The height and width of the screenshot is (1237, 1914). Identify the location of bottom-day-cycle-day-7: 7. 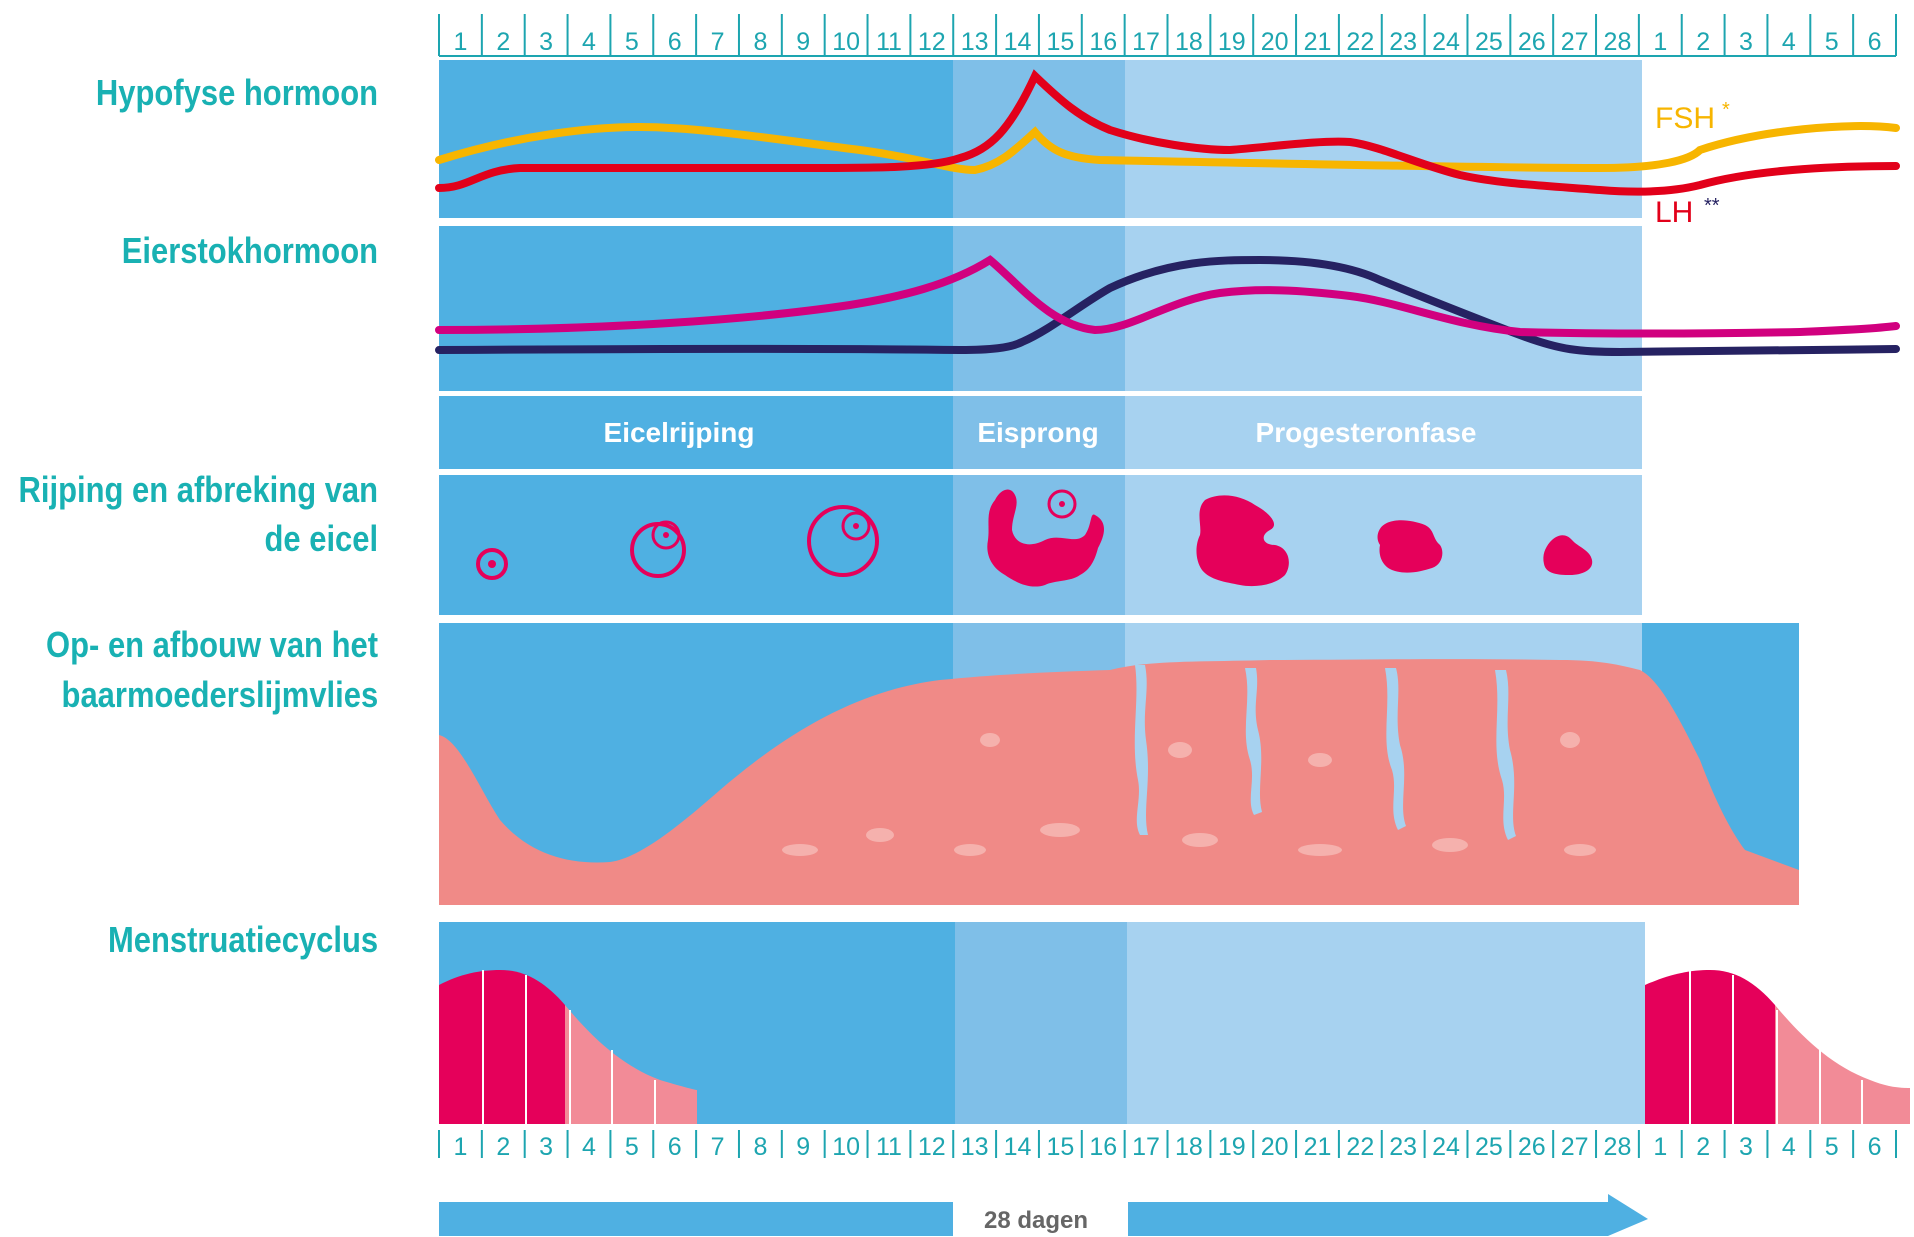
(718, 1147).